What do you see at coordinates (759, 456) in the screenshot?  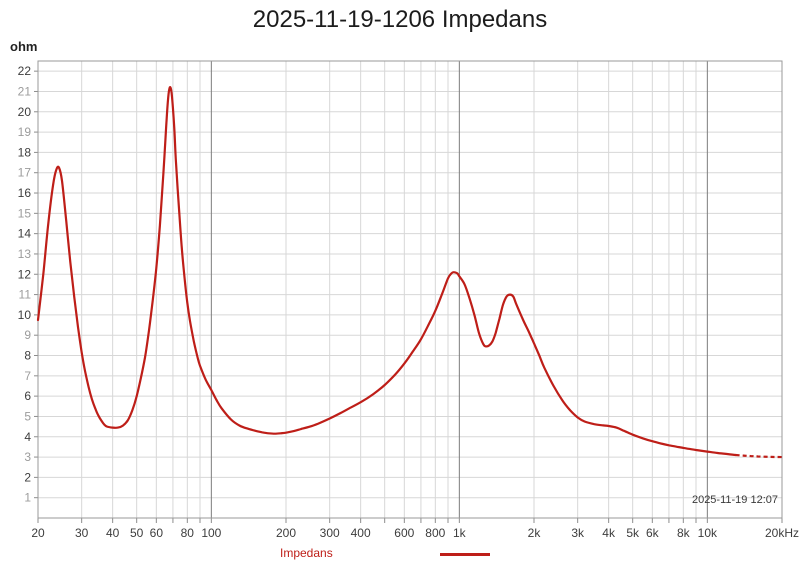 I see `impedance-curve-dashed-tail` at bounding box center [759, 456].